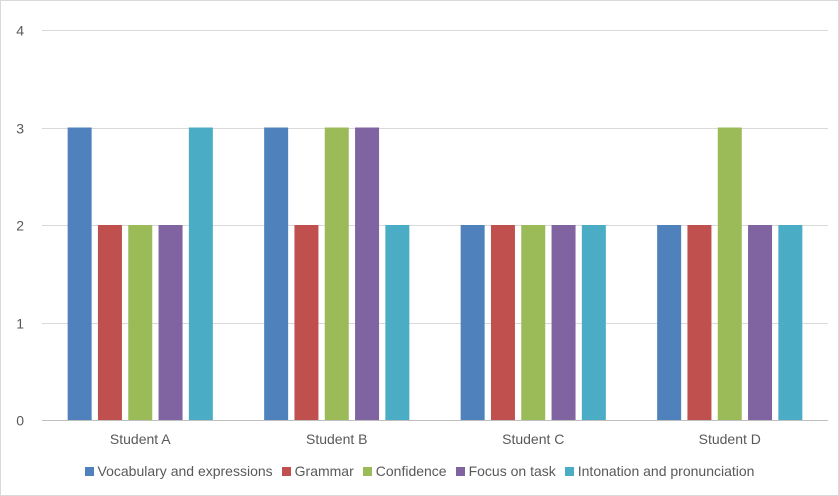 This screenshot has width=839, height=496. I want to click on legend-item: Focus on task, so click(505, 471).